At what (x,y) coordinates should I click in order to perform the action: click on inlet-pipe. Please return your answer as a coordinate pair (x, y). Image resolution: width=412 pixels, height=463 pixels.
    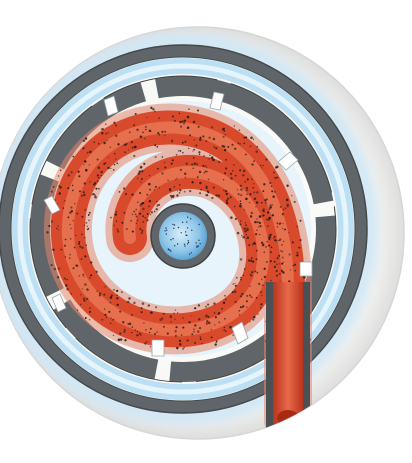
    Looking at the image, I should click on (288, 360).